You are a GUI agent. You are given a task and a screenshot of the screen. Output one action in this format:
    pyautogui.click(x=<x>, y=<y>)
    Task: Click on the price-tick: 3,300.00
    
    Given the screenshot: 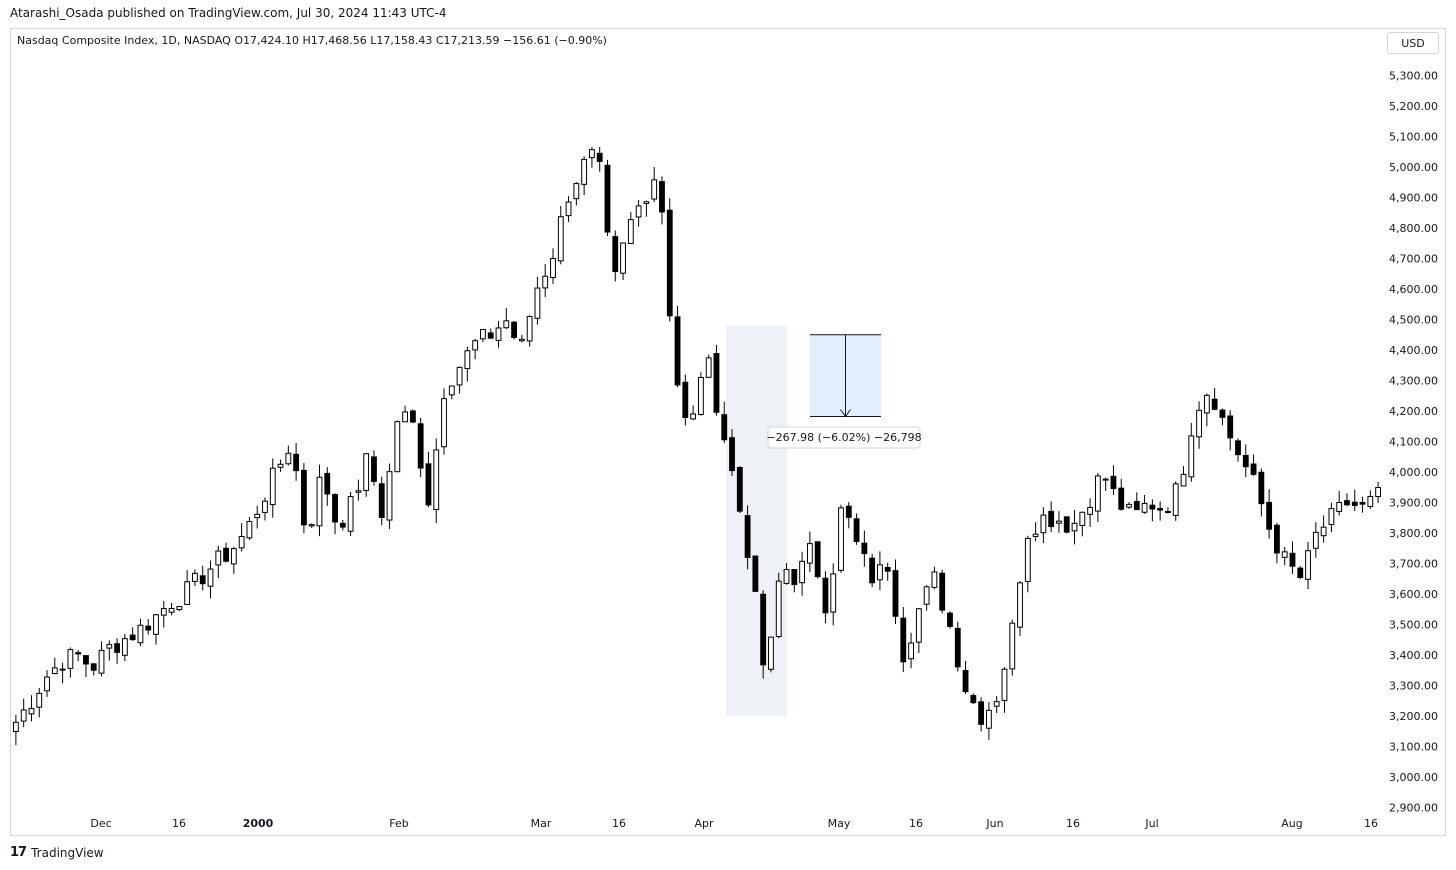 What is the action you would take?
    pyautogui.click(x=1413, y=686)
    